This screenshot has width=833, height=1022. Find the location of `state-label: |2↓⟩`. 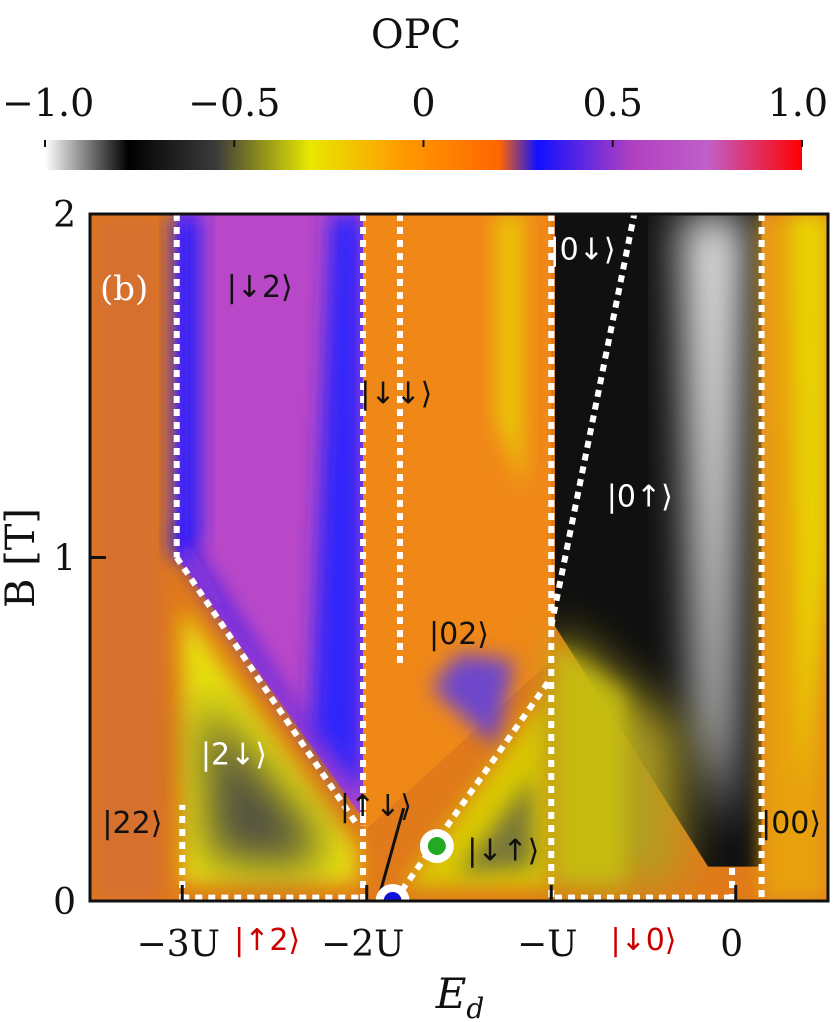

state-label: |2↓⟩ is located at coordinates (234, 754).